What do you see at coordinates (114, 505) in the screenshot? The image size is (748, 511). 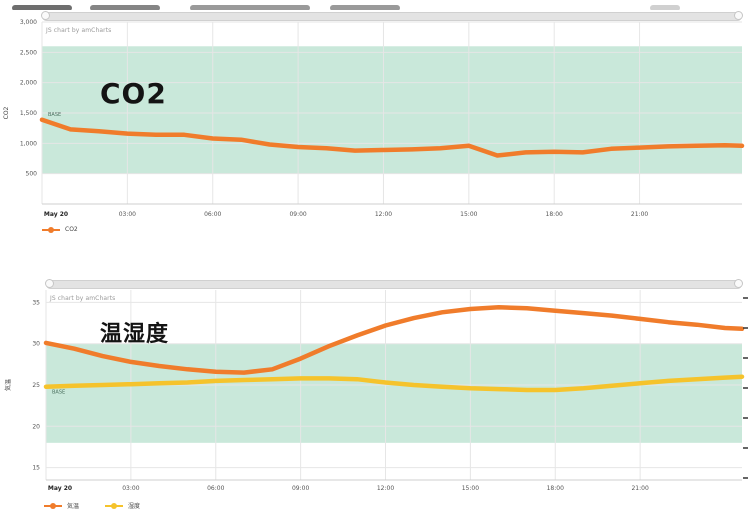 I see `legend-marker-humidity` at bounding box center [114, 505].